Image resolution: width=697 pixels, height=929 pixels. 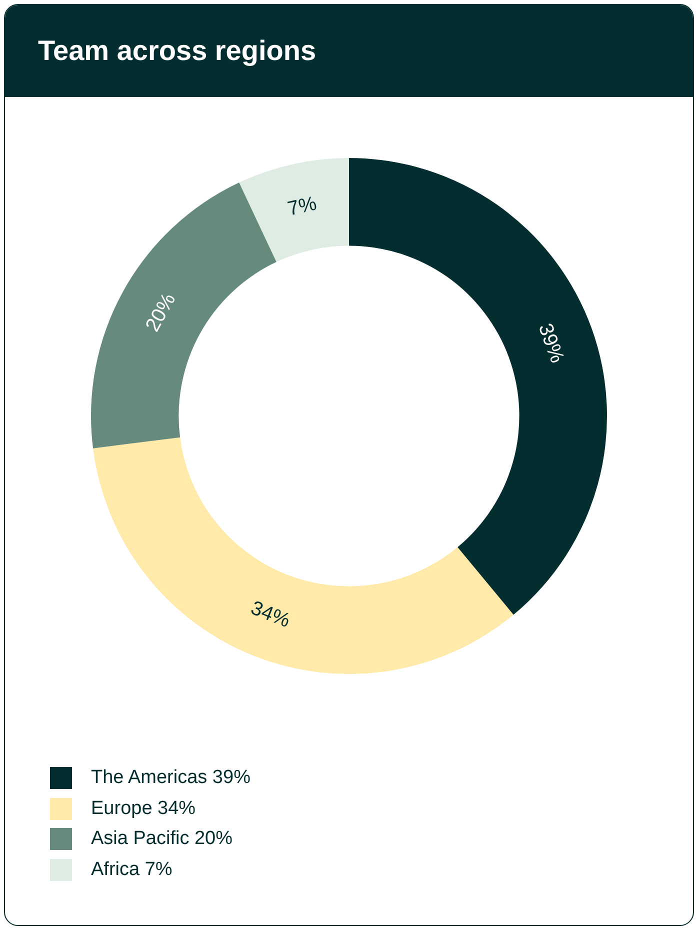 I want to click on data-label: 20%, so click(x=161, y=313).